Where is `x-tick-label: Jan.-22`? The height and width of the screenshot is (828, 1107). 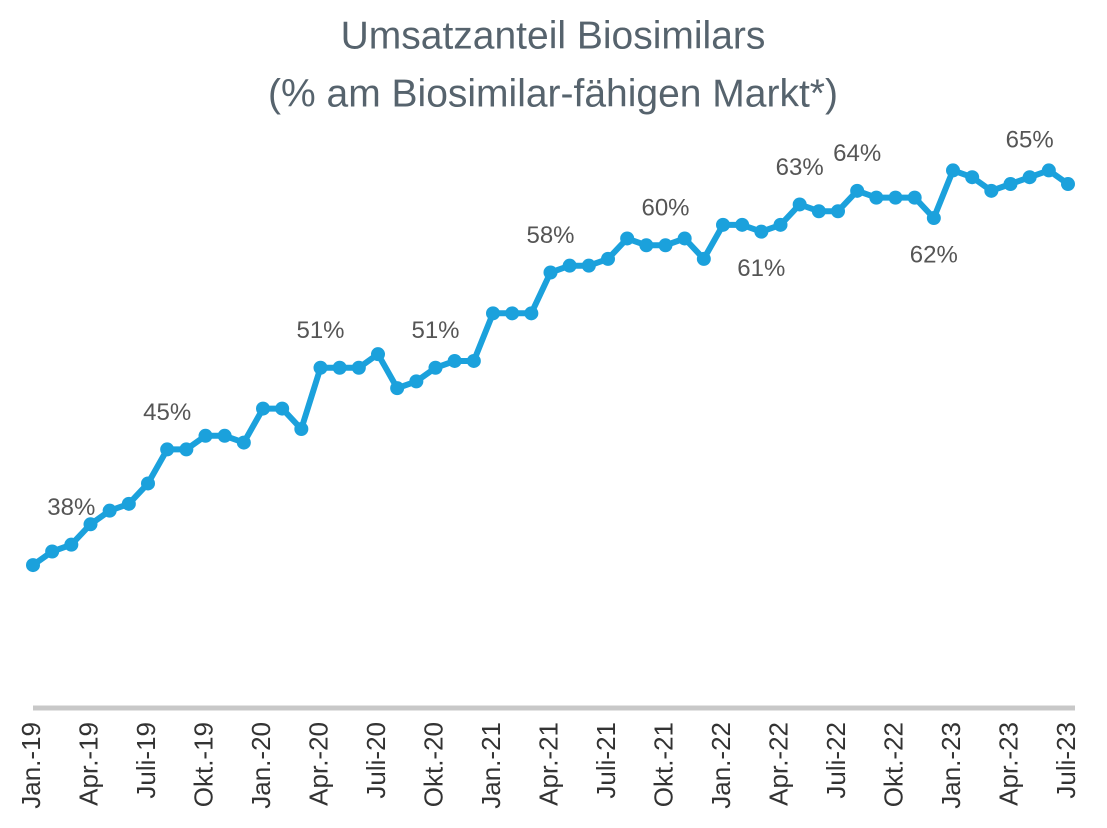 x-tick-label: Jan.-22 is located at coordinates (721, 765).